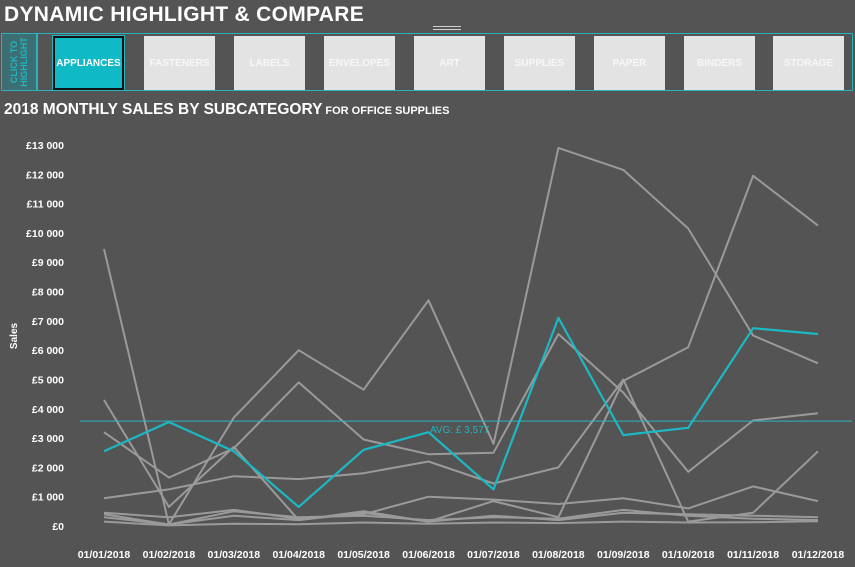 Image resolution: width=855 pixels, height=567 pixels. Describe the element at coordinates (104, 555) in the screenshot. I see `x-tick-label: 01/01/2018` at that location.